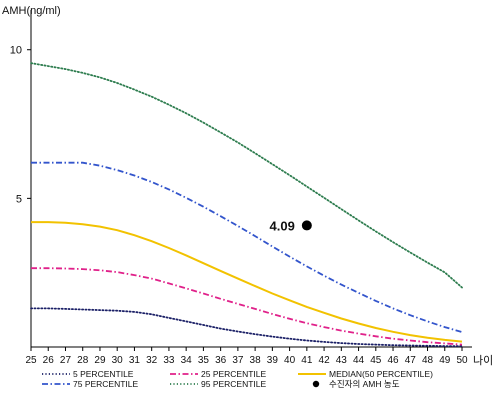 This screenshot has height=400, width=500. What do you see at coordinates (238, 360) in the screenshot?
I see `x-tick-label: 37` at bounding box center [238, 360].